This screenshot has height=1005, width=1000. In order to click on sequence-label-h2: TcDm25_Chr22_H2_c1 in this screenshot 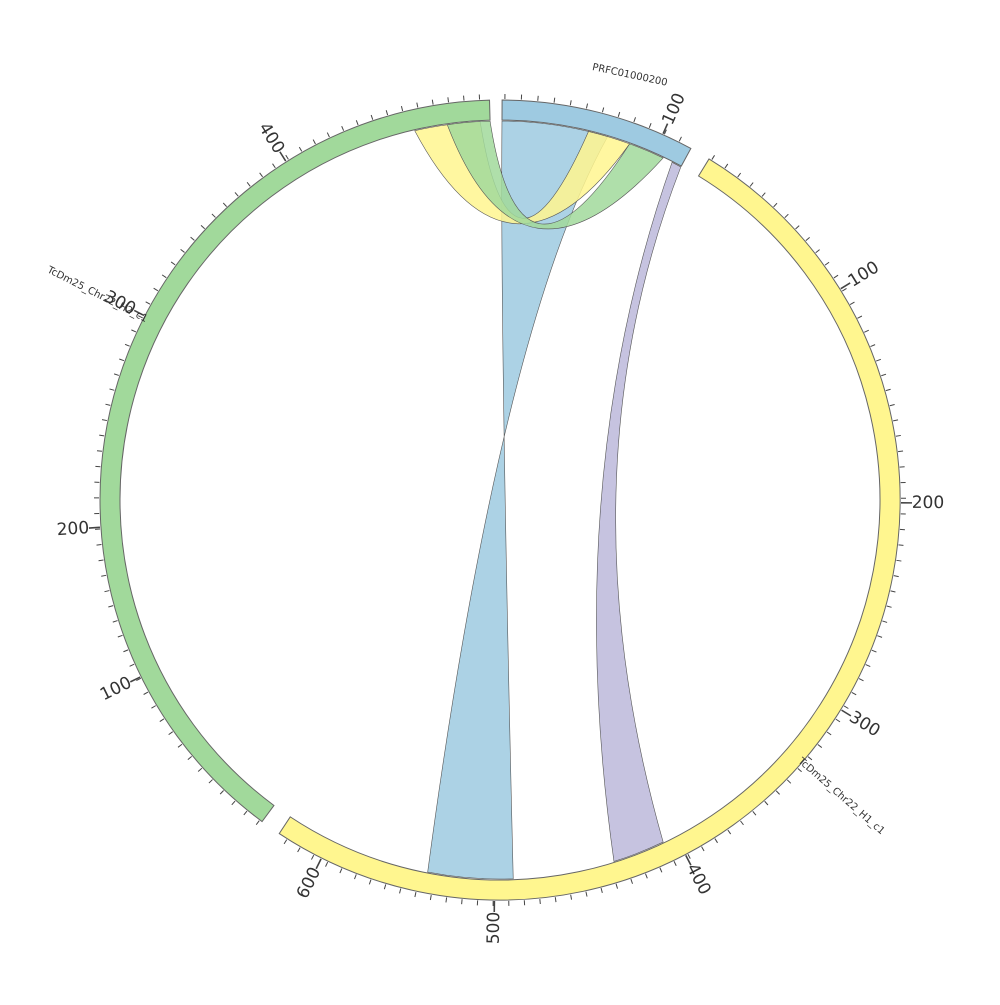, I will do `click(96, 294)`.